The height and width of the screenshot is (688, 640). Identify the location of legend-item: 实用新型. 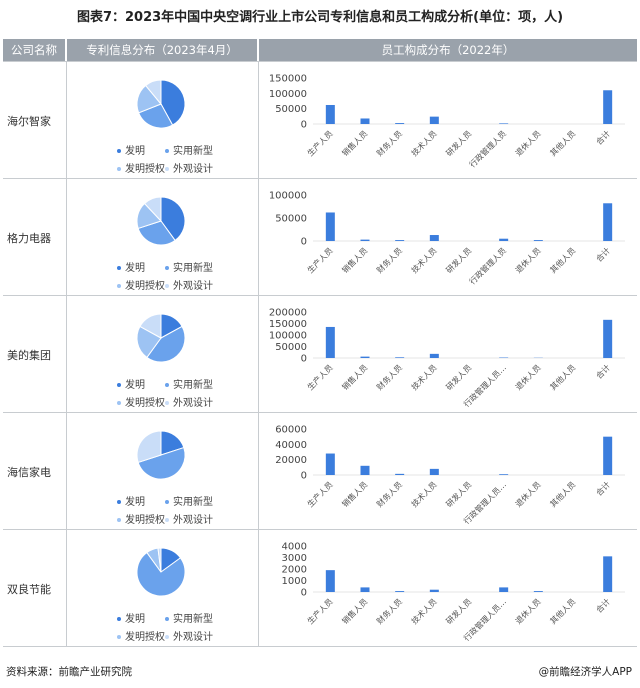
(189, 383).